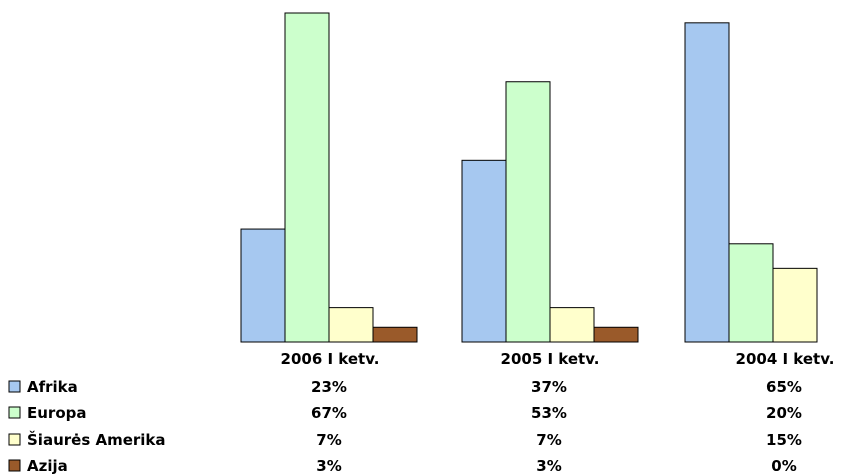 Image resolution: width=844 pixels, height=475 pixels. What do you see at coordinates (784, 413) in the screenshot?
I see `value-label-europa-3: 20%` at bounding box center [784, 413].